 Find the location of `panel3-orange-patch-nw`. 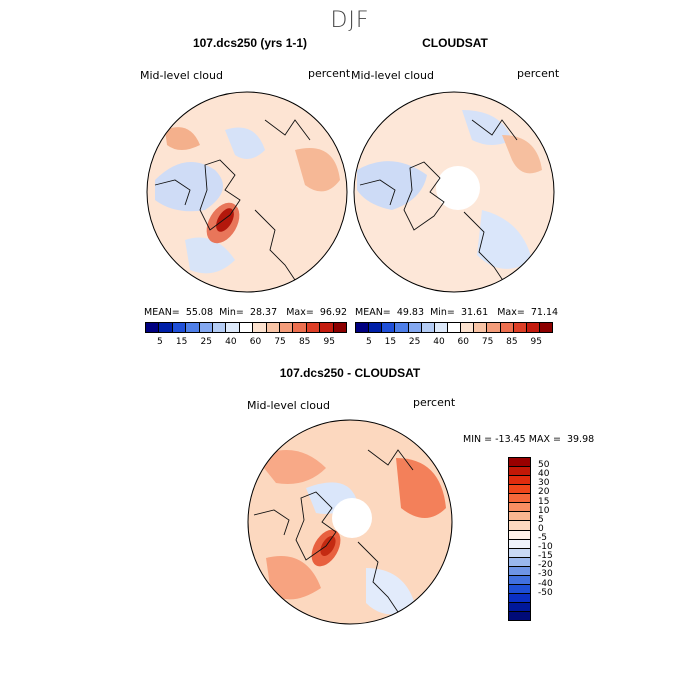

panel3-orange-patch-nw is located at coordinates (291, 467).